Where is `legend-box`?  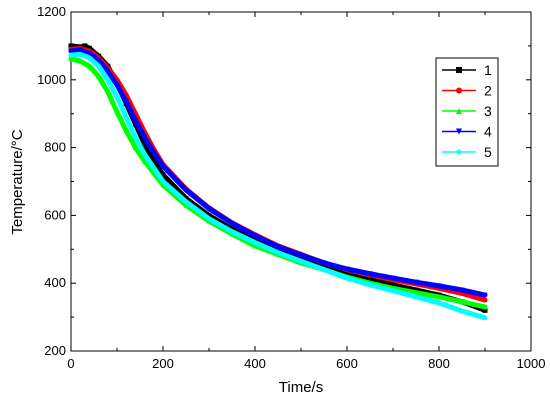 legend-box is located at coordinates (467, 112).